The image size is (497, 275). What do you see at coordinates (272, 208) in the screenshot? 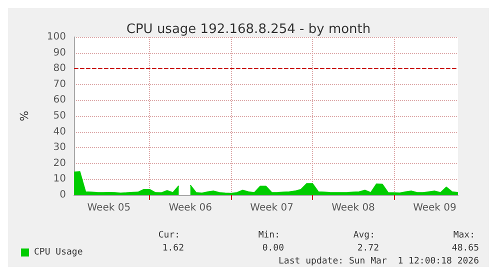
I see `x-tick-label: Week 07` at bounding box center [272, 208].